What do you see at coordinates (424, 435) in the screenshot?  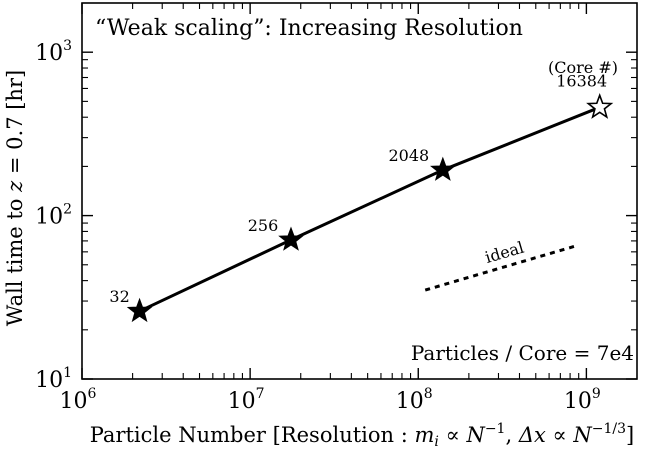 I see `x-axis-label-m: m` at bounding box center [424, 435].